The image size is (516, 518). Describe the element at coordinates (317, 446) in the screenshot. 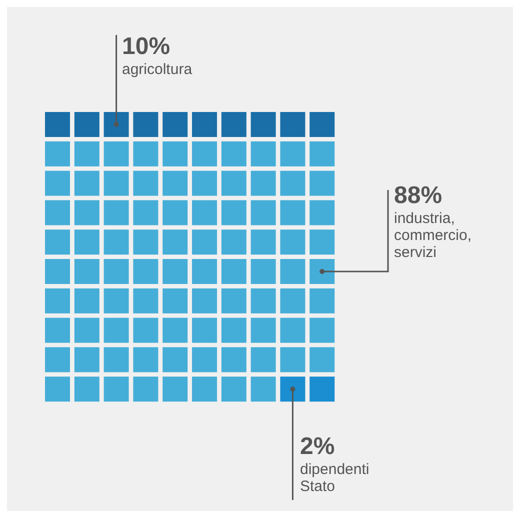

I see `data-label: 2%` at that location.